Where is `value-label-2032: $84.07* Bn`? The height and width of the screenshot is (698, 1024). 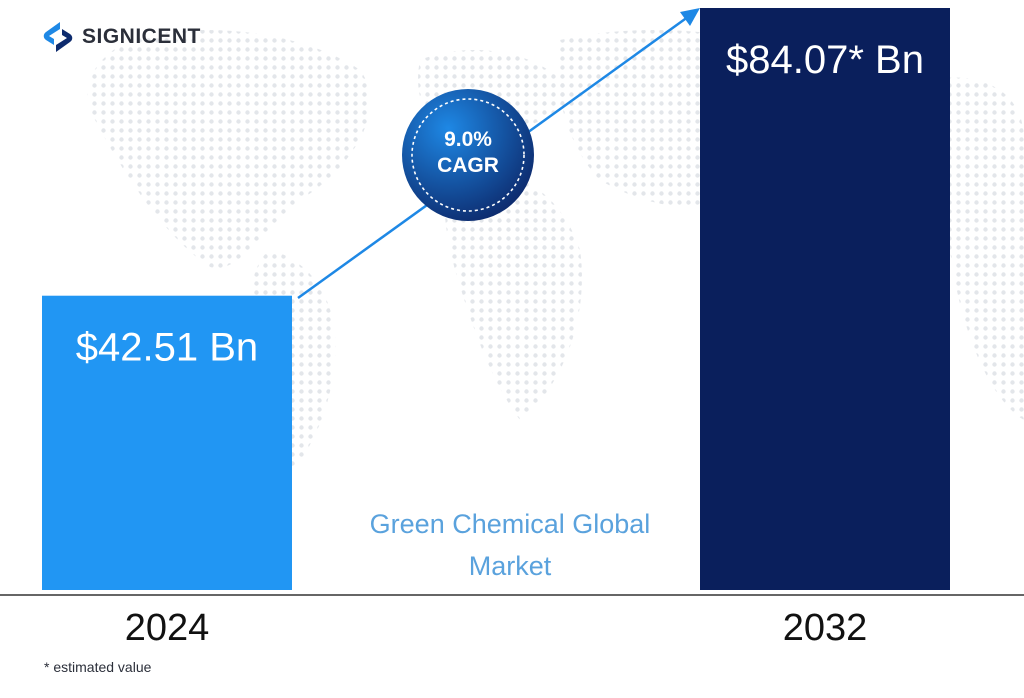
value-label-2032: $84.07* Bn is located at coordinates (825, 60).